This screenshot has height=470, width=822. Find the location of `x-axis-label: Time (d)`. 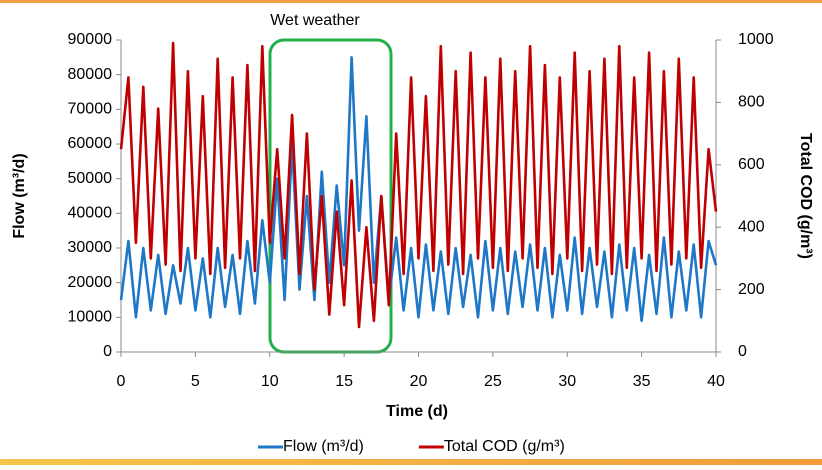

x-axis-label: Time (d) is located at coordinates (417, 411).